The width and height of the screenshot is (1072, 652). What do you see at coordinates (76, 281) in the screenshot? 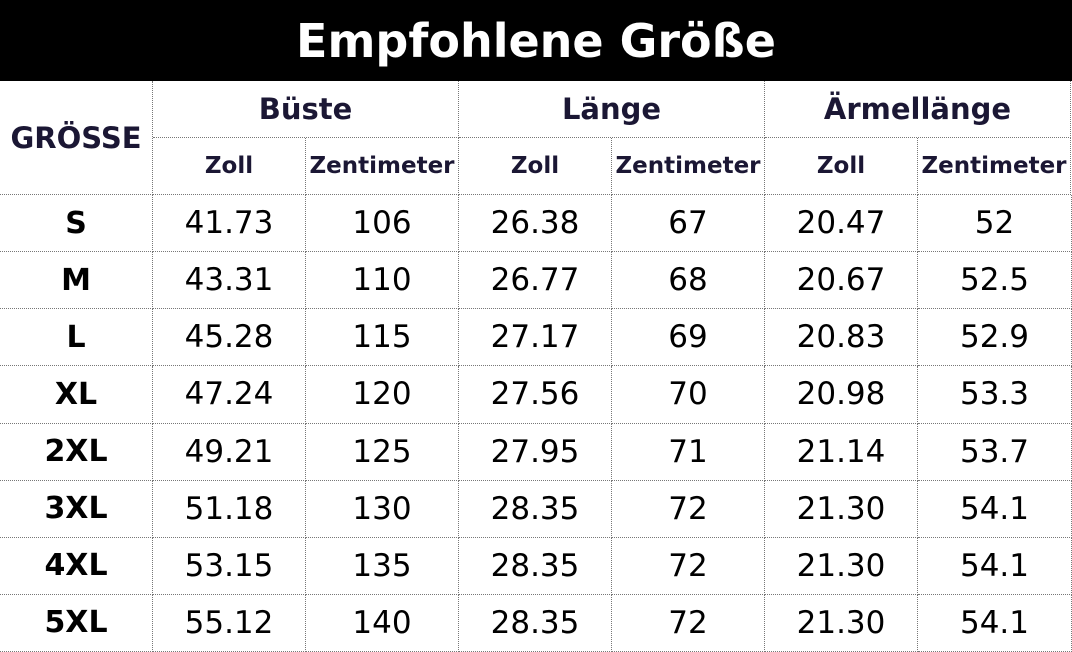
I see `size-label: M` at bounding box center [76, 281].